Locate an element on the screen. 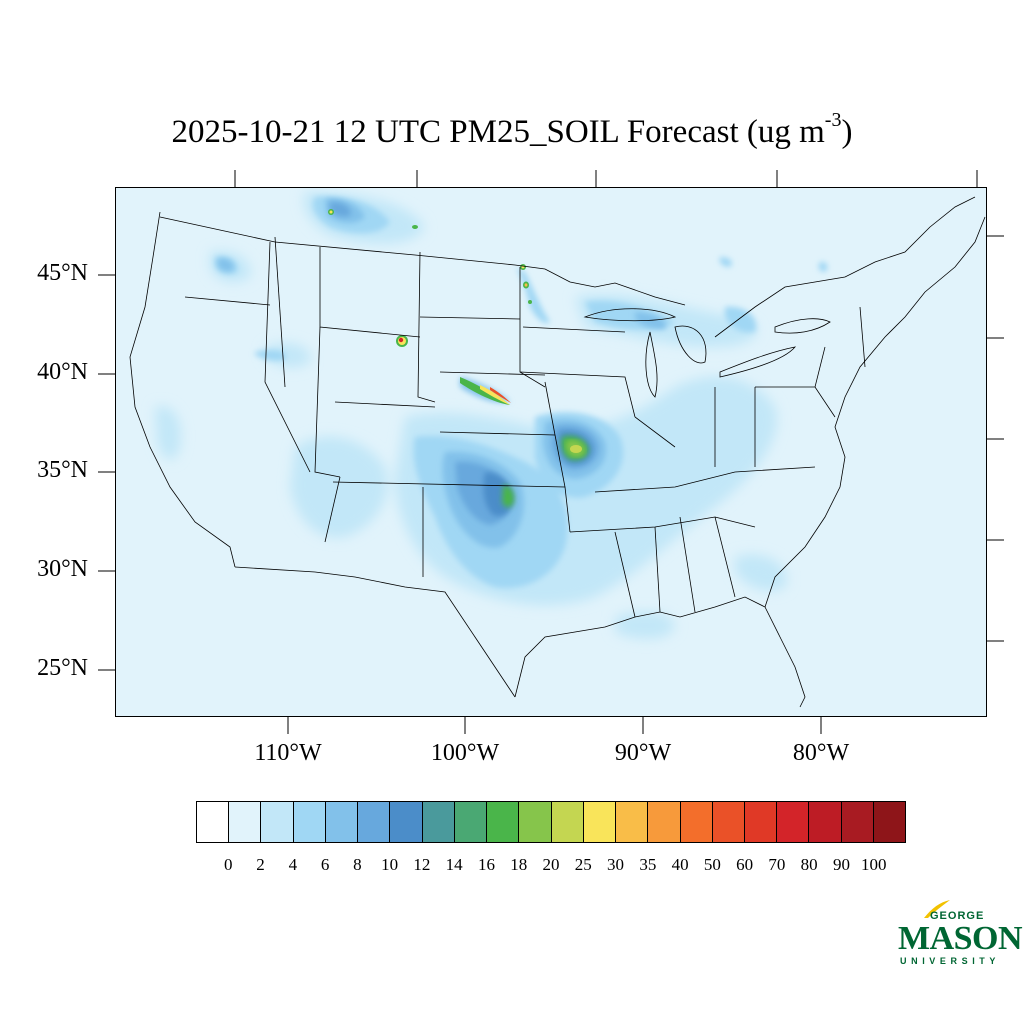 This screenshot has width=1024, height=1024. colorbar-tick-label: 0 is located at coordinates (228, 864).